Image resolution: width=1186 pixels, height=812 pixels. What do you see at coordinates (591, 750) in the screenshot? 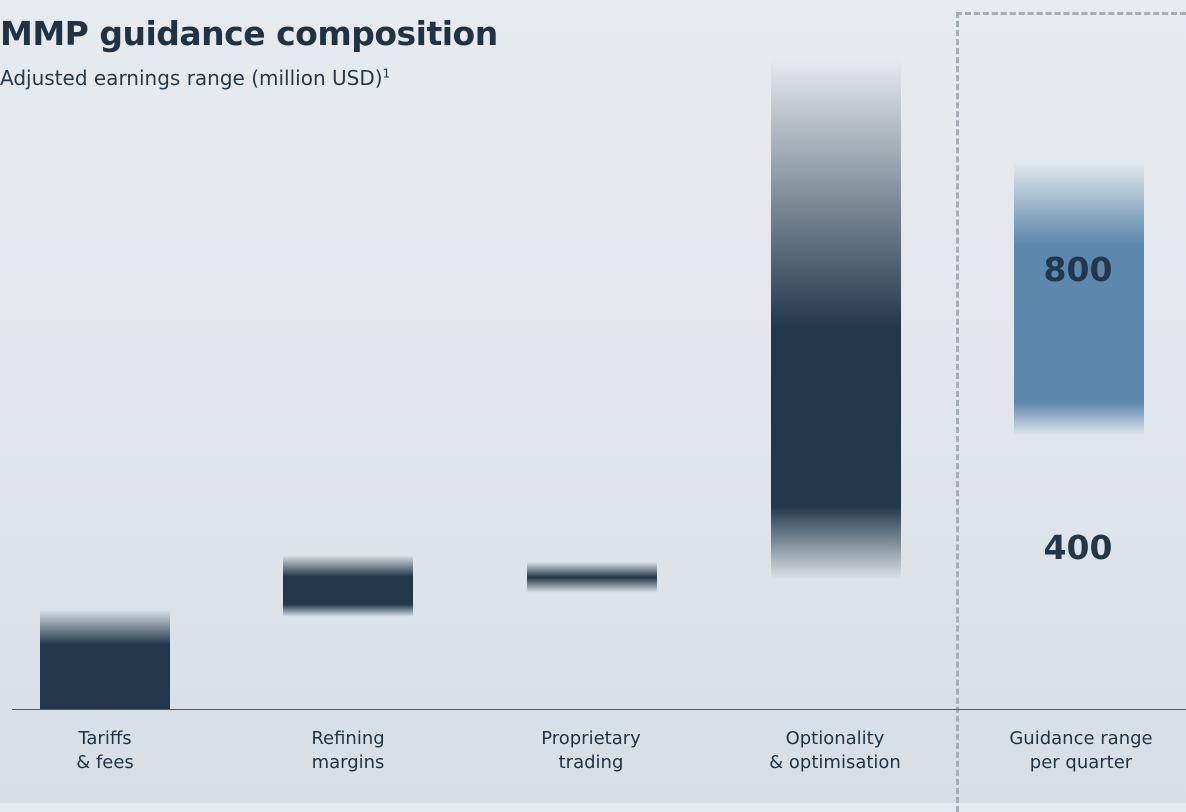
I see `category-label-proprietary: Proprietary trading` at bounding box center [591, 750].